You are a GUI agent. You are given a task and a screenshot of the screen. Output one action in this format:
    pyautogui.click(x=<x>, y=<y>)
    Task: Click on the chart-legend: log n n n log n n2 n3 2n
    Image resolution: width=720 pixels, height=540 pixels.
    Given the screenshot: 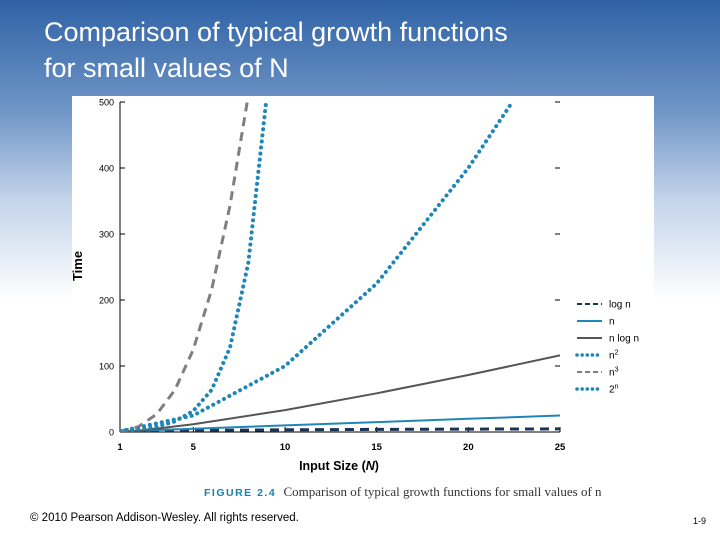 What is the action you would take?
    pyautogui.click(x=607, y=348)
    